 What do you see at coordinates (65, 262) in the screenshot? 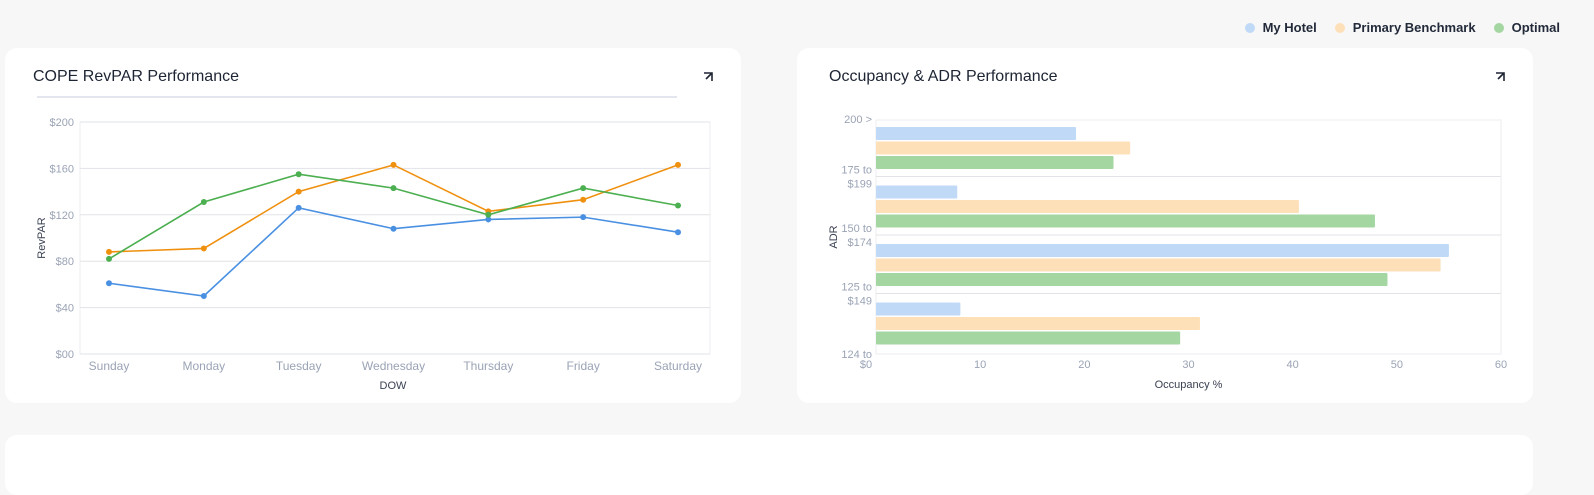
I see `y-tick-label: $80` at bounding box center [65, 262].